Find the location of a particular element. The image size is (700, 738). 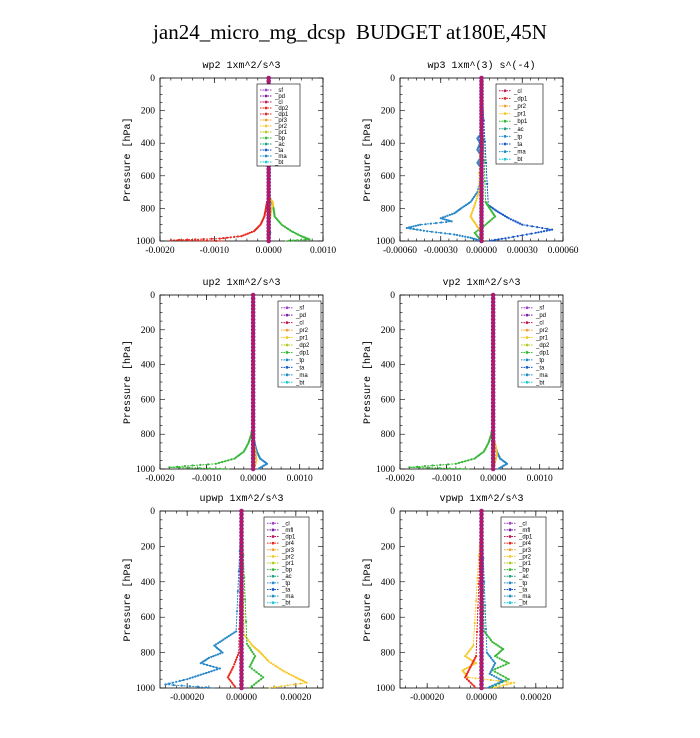

figure-title: jan24_micro_mg_dcsp BUDGET at180E,45N is located at coordinates (350, 32).